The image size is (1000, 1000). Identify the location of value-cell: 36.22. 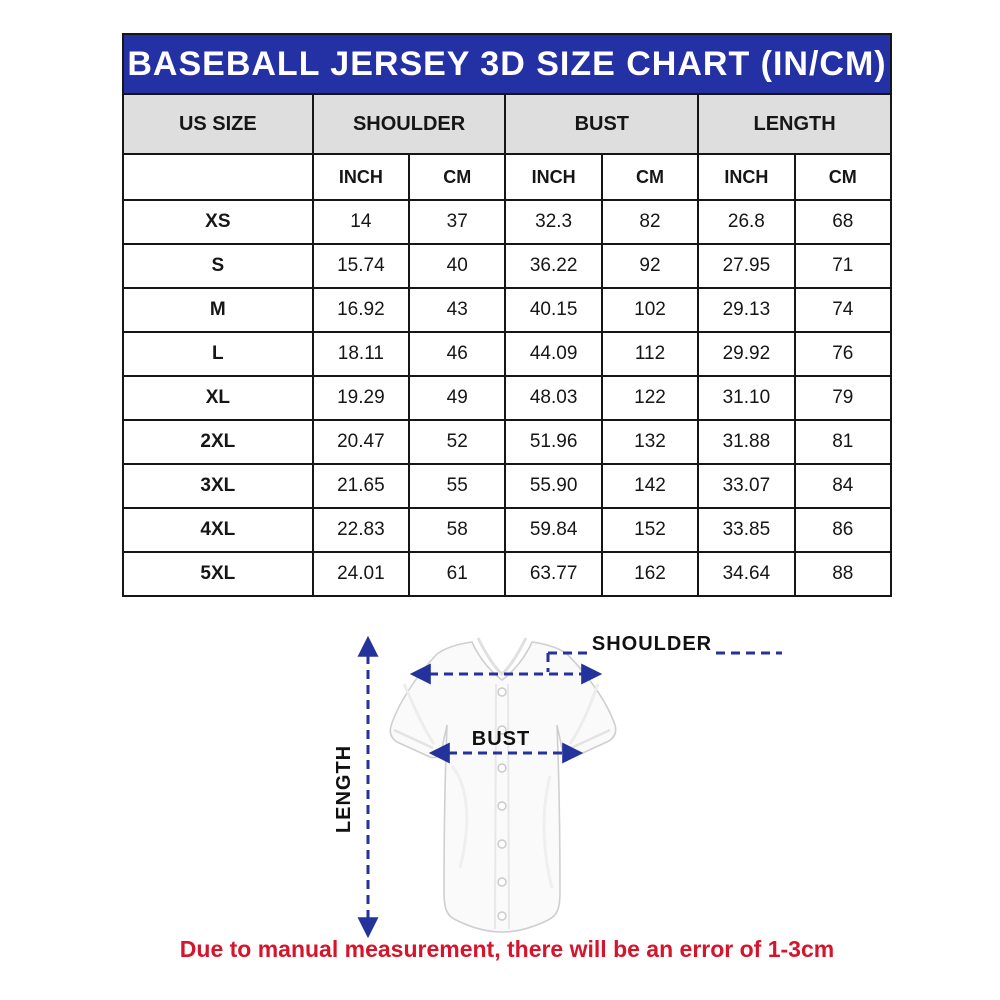
(553, 266).